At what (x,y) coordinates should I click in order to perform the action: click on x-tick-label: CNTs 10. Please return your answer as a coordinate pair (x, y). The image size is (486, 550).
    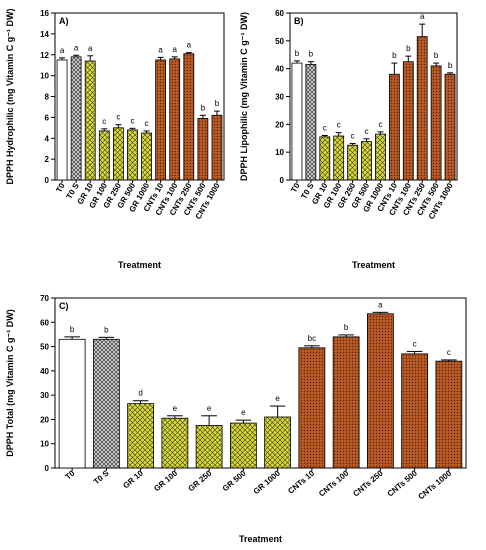
    Looking at the image, I should click on (301, 481).